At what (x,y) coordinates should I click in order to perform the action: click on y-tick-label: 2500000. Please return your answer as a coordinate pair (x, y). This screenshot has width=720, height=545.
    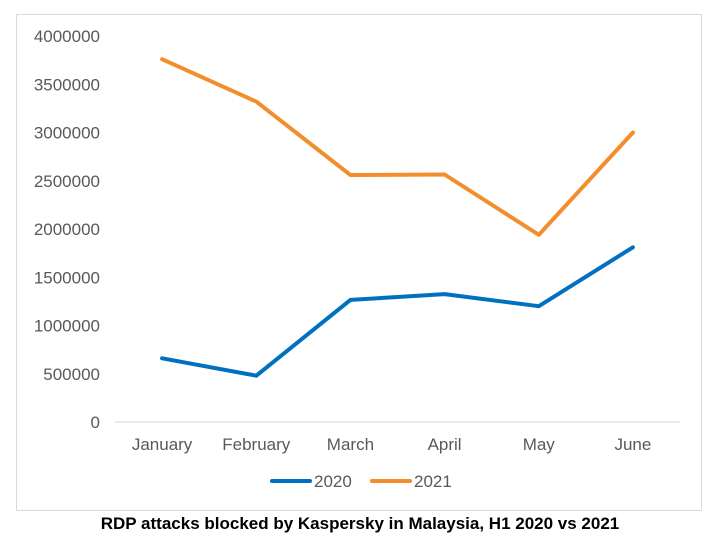
    Looking at the image, I should click on (67, 181).